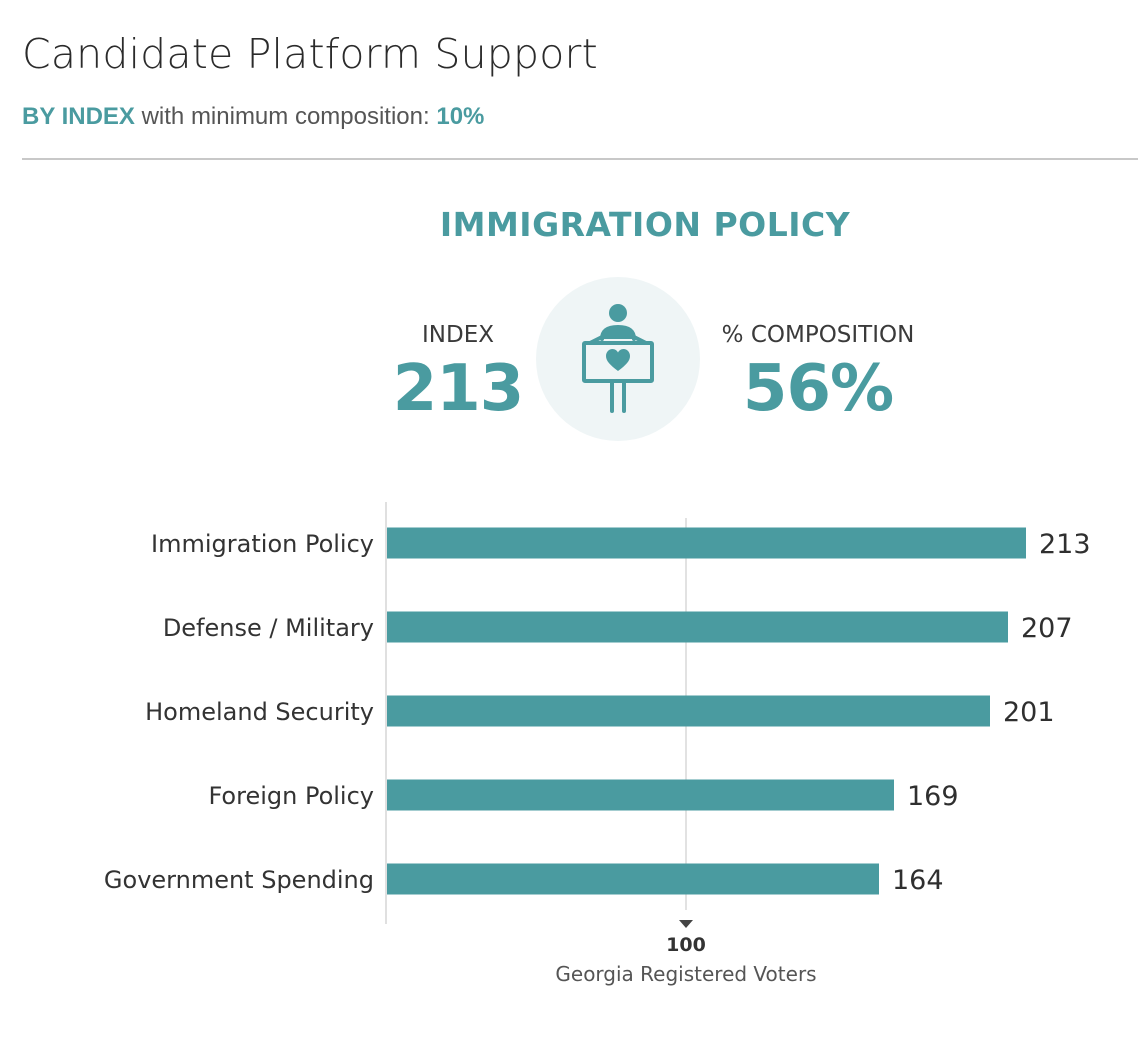  I want to click on category-label: Defense / Military, so click(268, 628).